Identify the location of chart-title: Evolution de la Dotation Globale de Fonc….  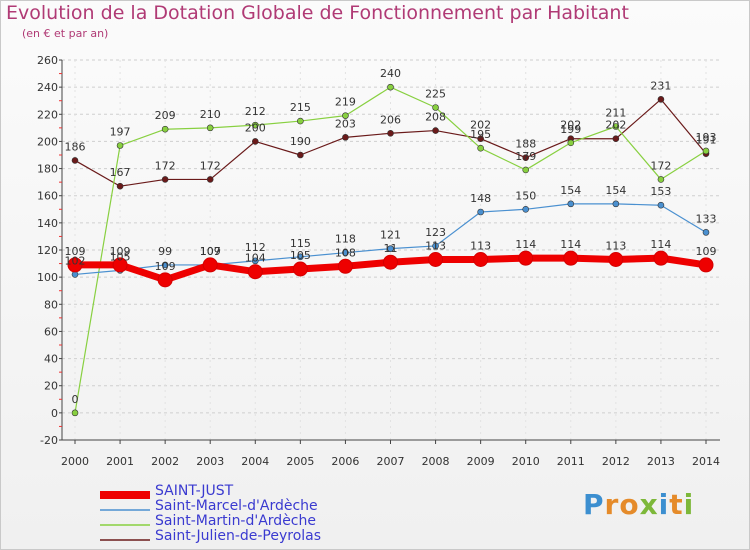
(317, 13).